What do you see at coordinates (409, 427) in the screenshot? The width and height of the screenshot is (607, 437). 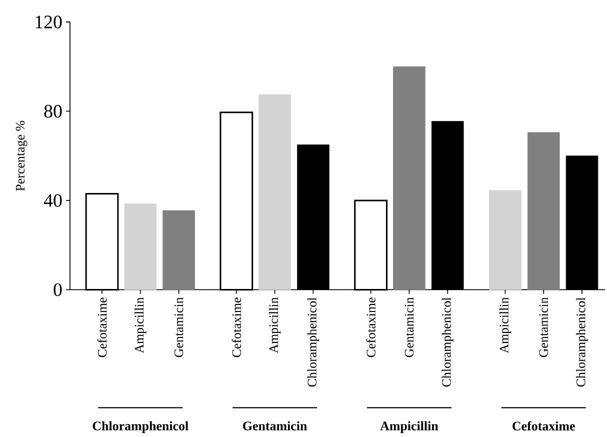 I see `text: Ampicillin` at bounding box center [409, 427].